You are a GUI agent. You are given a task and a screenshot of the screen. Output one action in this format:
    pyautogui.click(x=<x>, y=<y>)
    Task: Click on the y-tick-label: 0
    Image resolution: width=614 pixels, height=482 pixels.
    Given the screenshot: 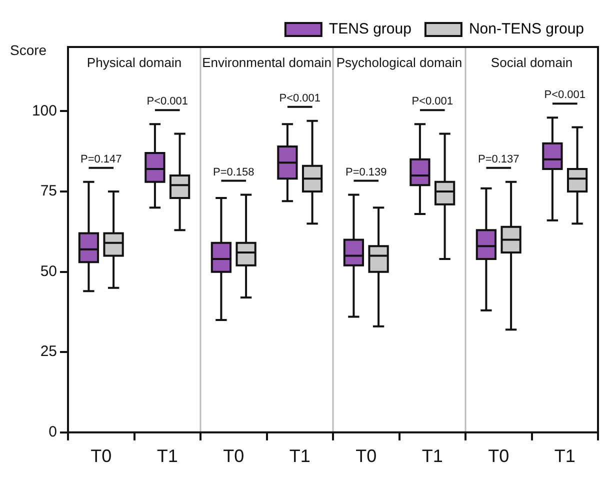 What is the action you would take?
    pyautogui.click(x=52, y=432)
    